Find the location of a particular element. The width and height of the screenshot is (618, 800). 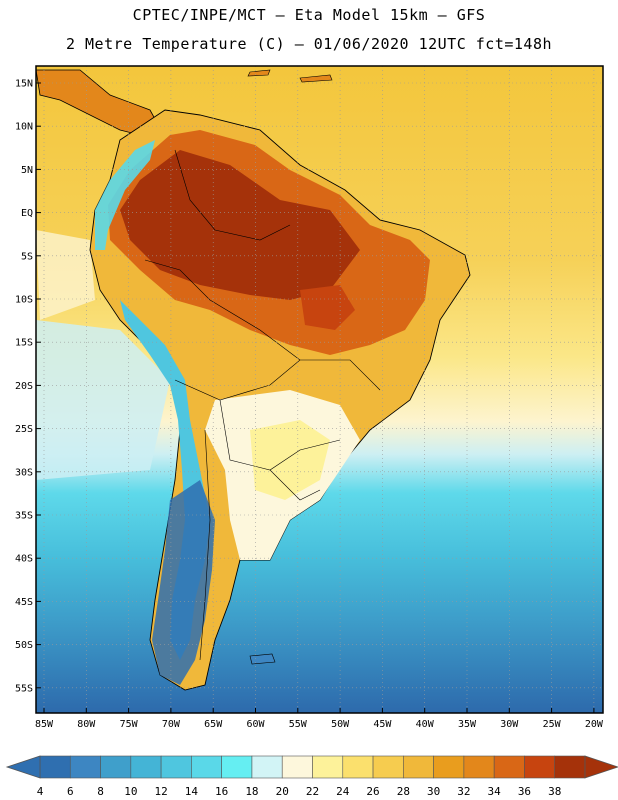

lat-label: 10S is located at coordinates (24, 300).